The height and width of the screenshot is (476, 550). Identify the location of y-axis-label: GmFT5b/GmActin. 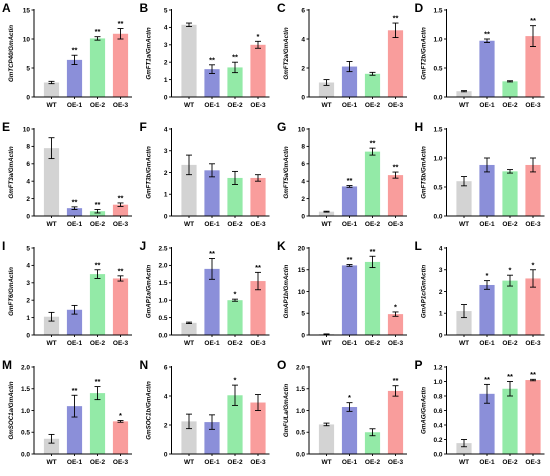
(424, 172).